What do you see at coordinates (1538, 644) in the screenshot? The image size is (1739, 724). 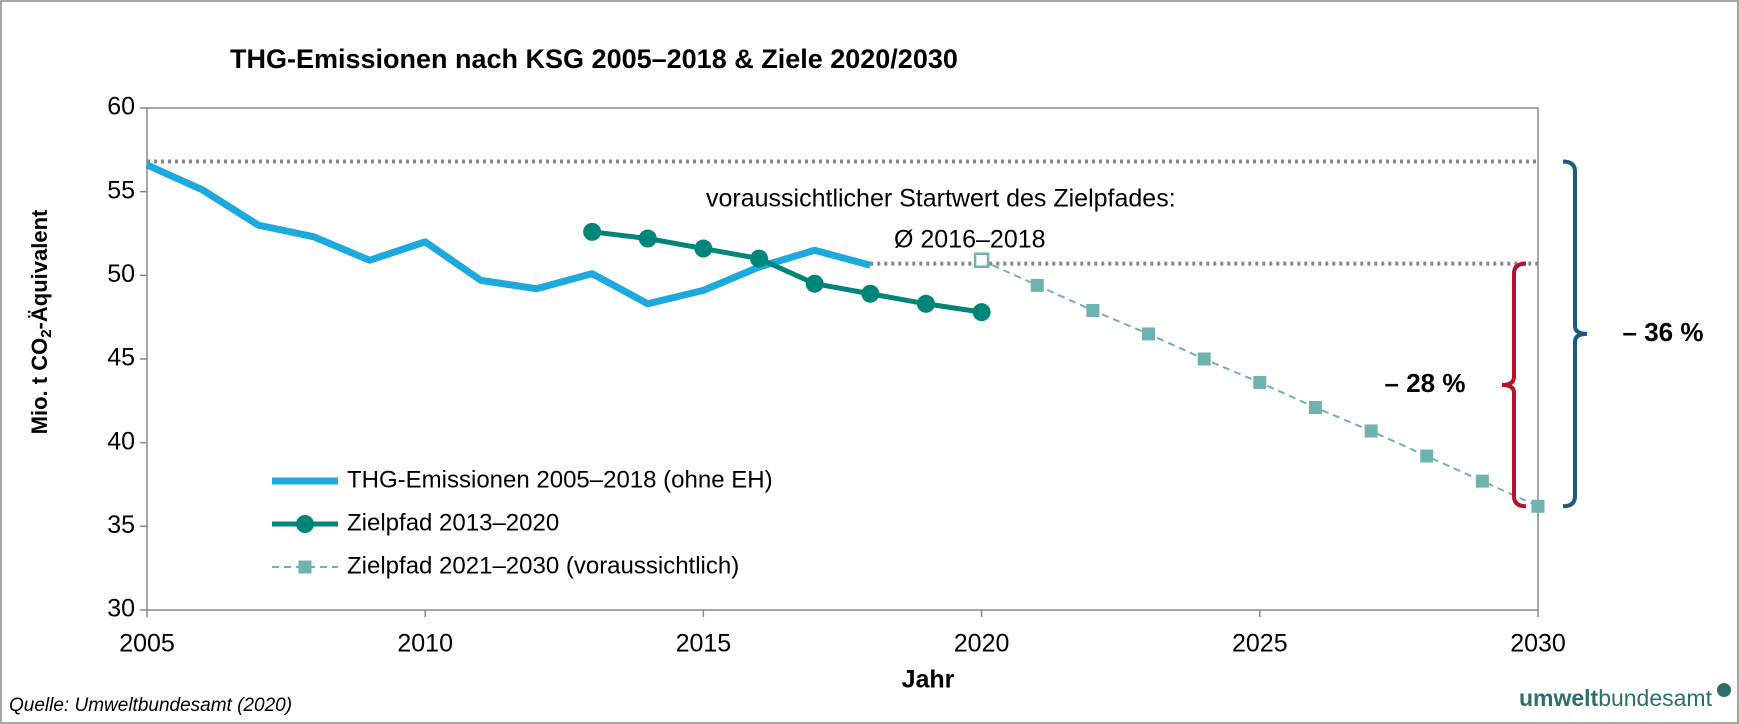 I see `x-tick-label: 2030` at bounding box center [1538, 644].